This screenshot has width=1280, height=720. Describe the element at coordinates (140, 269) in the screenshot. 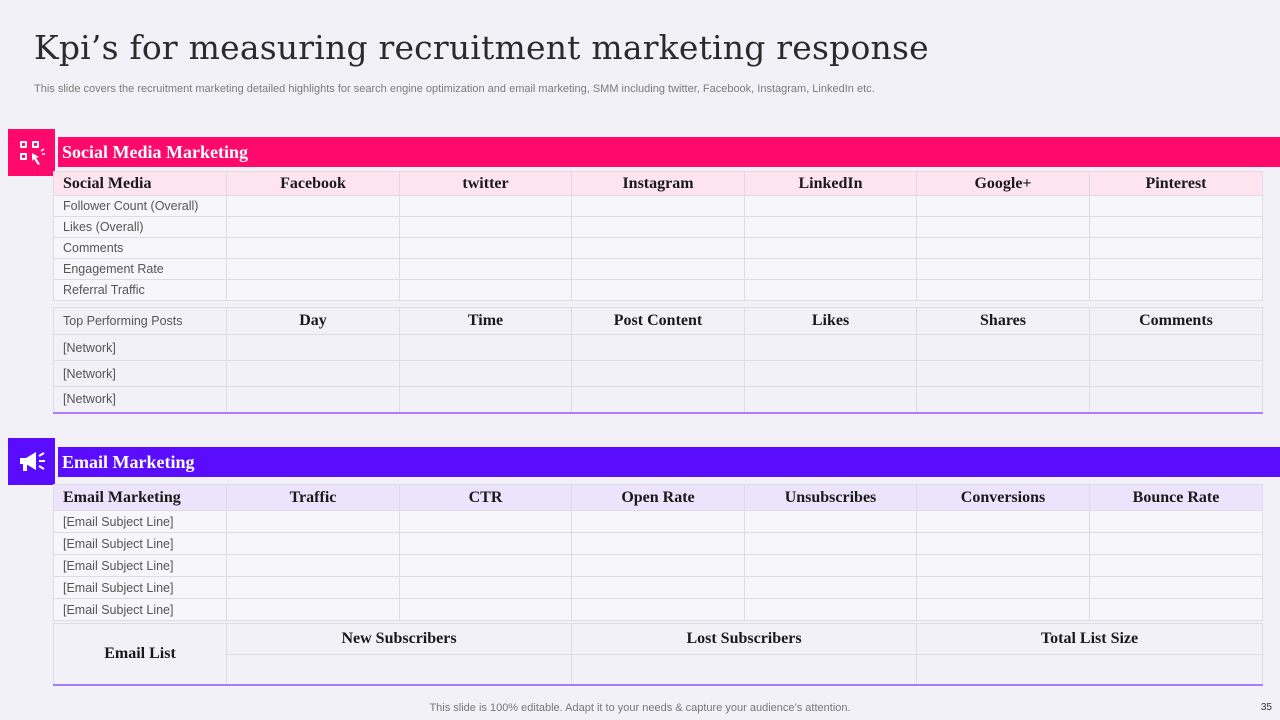

I see `row-label: Engagement Rate` at that location.